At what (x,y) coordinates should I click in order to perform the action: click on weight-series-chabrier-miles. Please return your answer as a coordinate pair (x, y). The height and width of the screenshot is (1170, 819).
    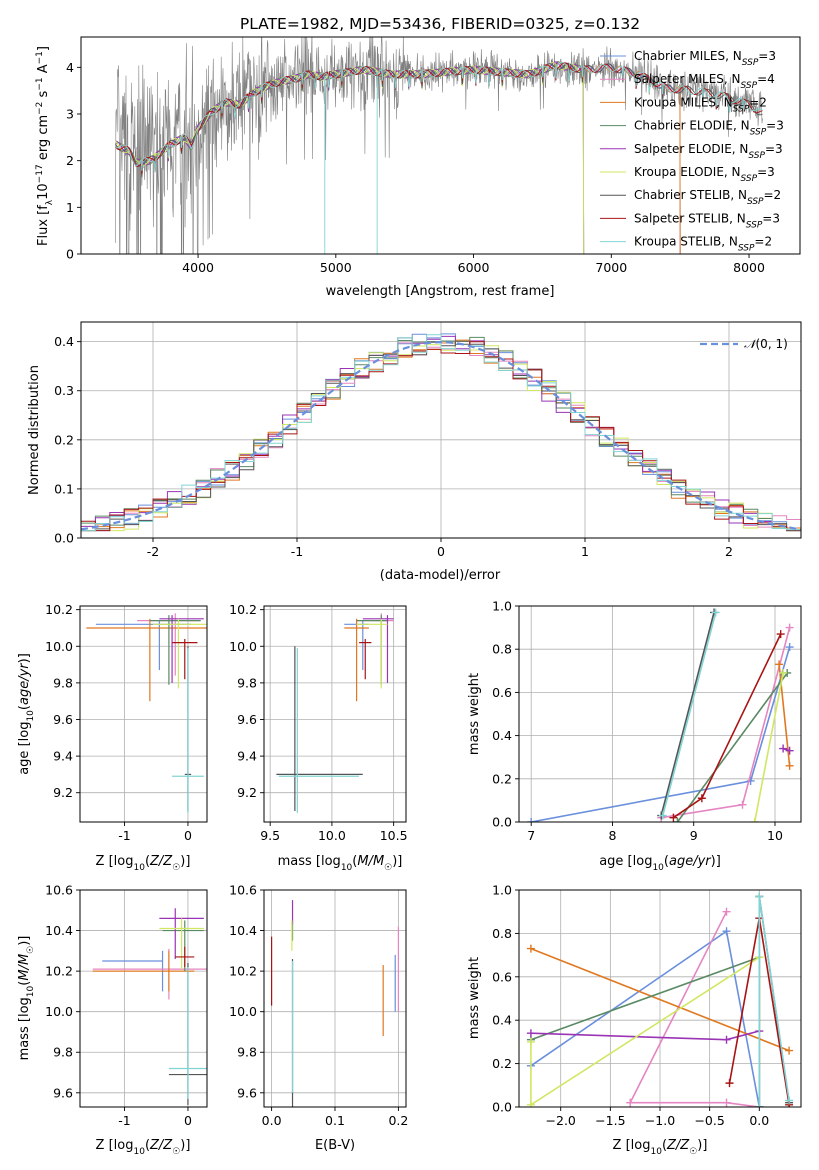
    Looking at the image, I should click on (660, 732).